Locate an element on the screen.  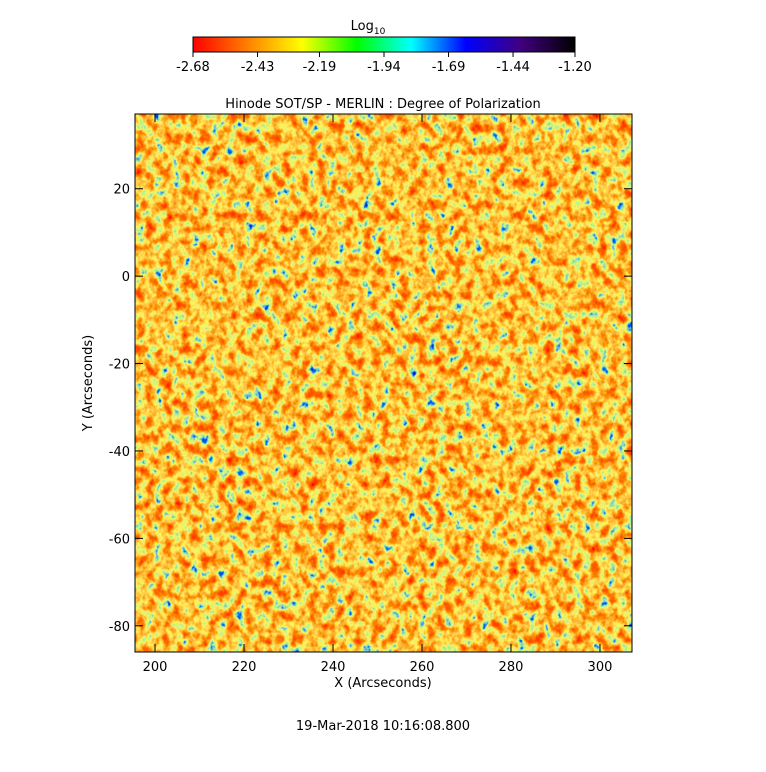
x-tick-label: 300 is located at coordinates (600, 667).